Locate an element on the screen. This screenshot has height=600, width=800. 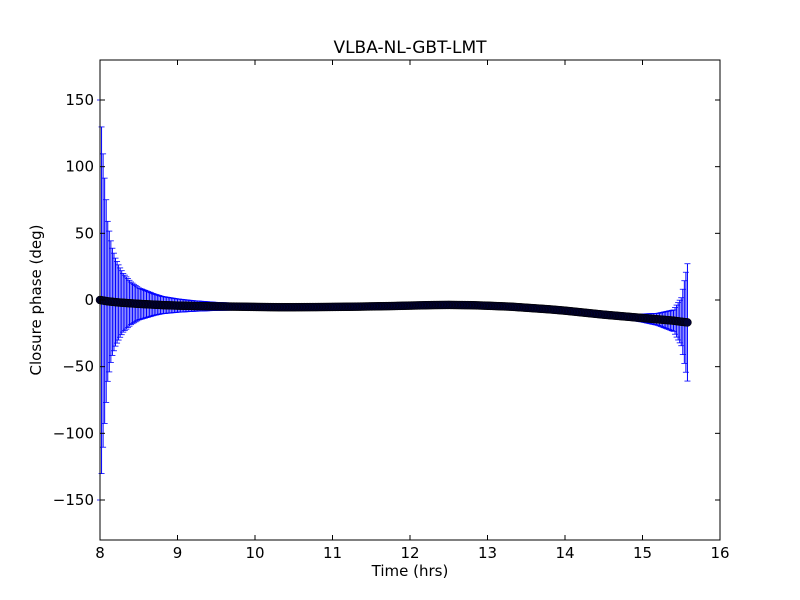
y-tick-label: −150 is located at coordinates (73, 500).